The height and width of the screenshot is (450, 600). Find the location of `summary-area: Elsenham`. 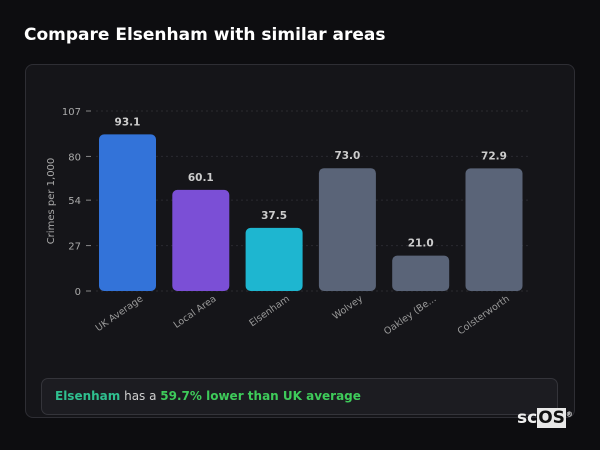

summary-area: Elsenham is located at coordinates (88, 396).